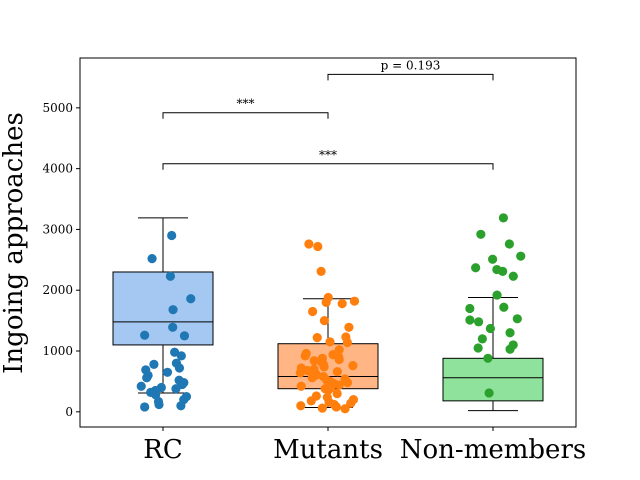  I want to click on y-tick-label: 0, so click(69, 412).